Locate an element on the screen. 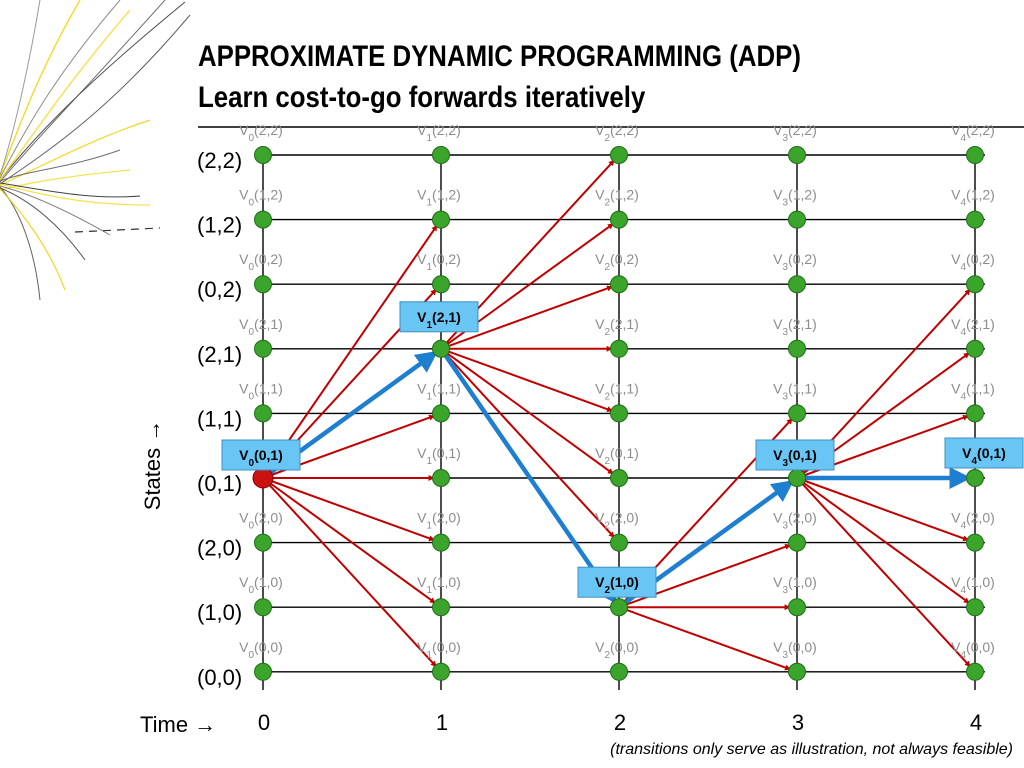 Image resolution: width=1024 pixels, height=768 pixels. value-label-text: V2(2,2) is located at coordinates (617, 133).